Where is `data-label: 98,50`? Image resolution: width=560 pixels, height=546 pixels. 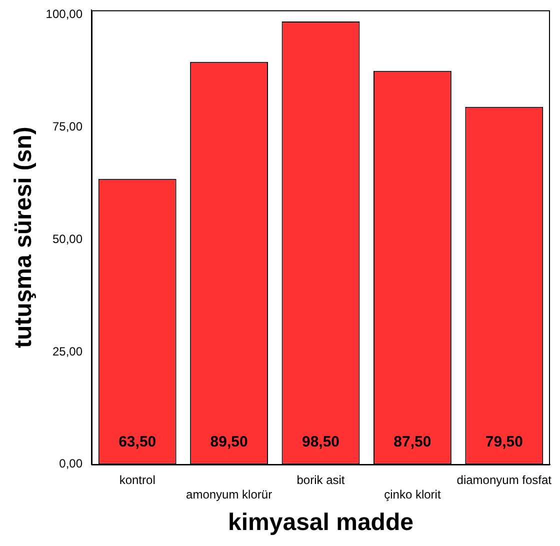 data-label: 98,50 is located at coordinates (321, 442).